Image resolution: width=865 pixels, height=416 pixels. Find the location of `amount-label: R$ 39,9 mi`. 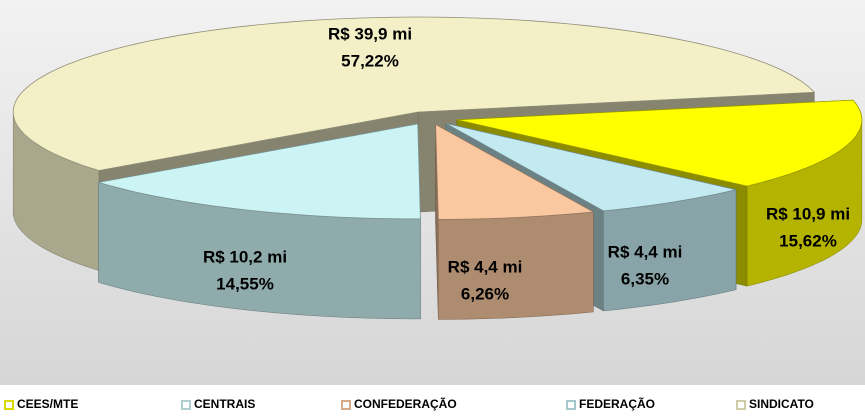

amount-label: R$ 39,9 mi is located at coordinates (370, 33).